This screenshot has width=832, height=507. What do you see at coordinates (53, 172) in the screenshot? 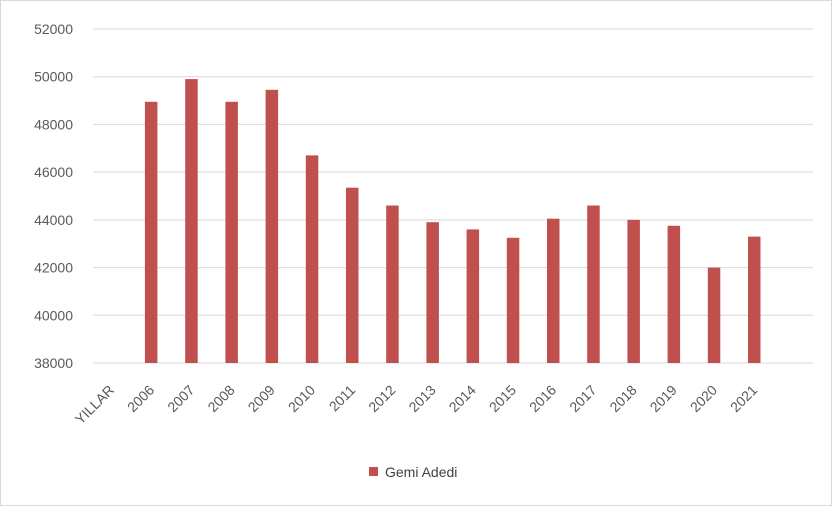
I see `y-tick-label: 46000` at bounding box center [53, 172].